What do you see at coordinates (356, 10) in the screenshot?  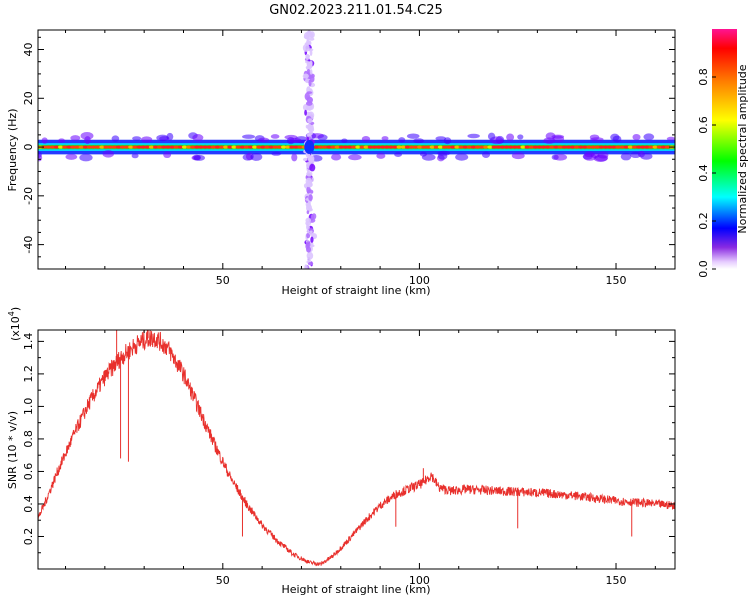 I see `figure-title: GN02.2023.211.01.54.C25` at bounding box center [356, 10].